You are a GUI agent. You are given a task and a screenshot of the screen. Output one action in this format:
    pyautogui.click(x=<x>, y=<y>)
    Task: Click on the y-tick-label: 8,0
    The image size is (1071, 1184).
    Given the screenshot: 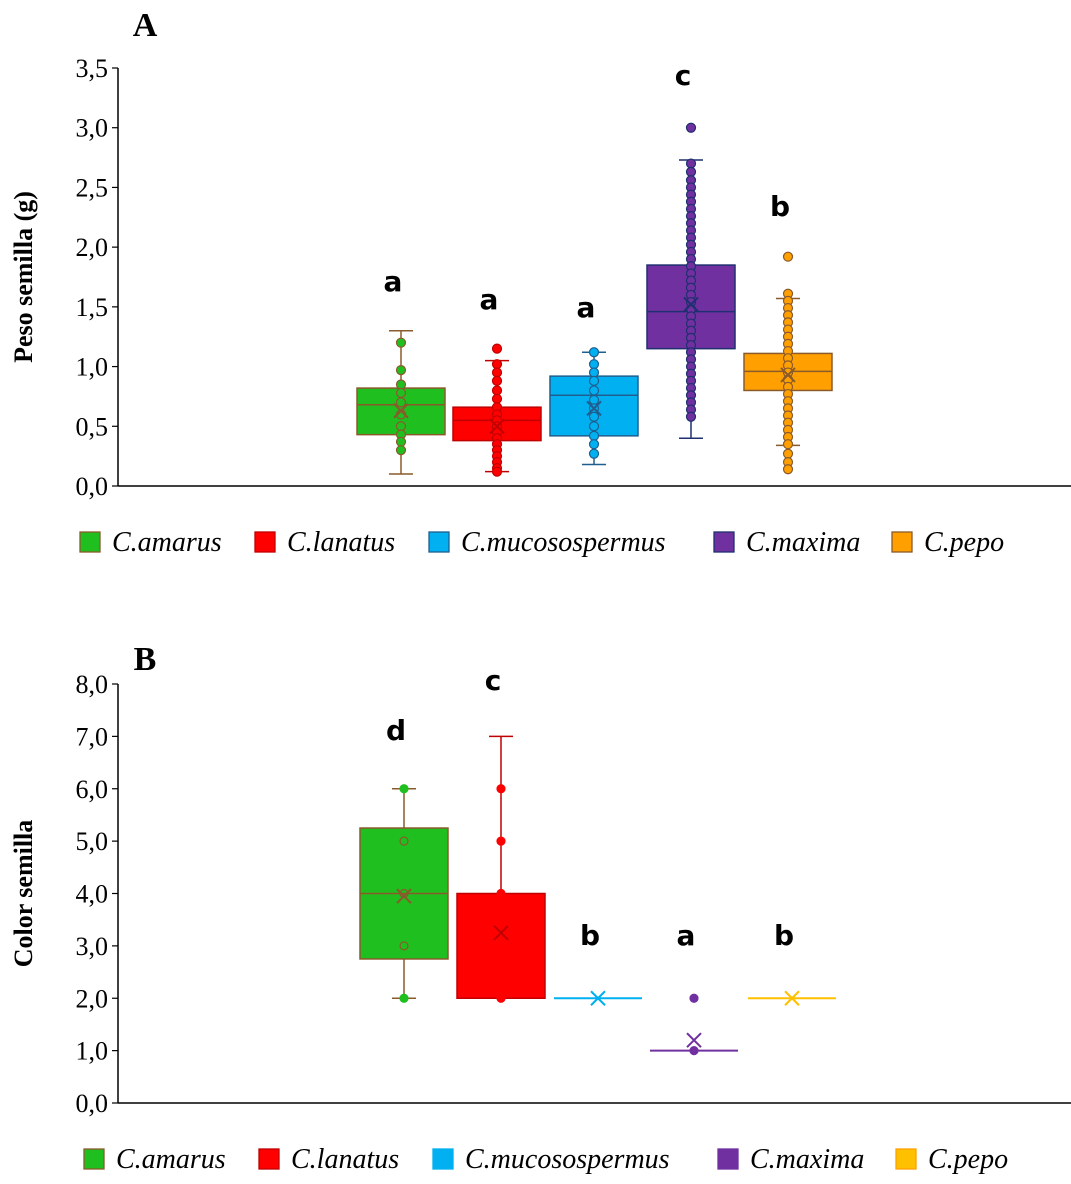 What is the action you would take?
    pyautogui.click(x=92, y=684)
    